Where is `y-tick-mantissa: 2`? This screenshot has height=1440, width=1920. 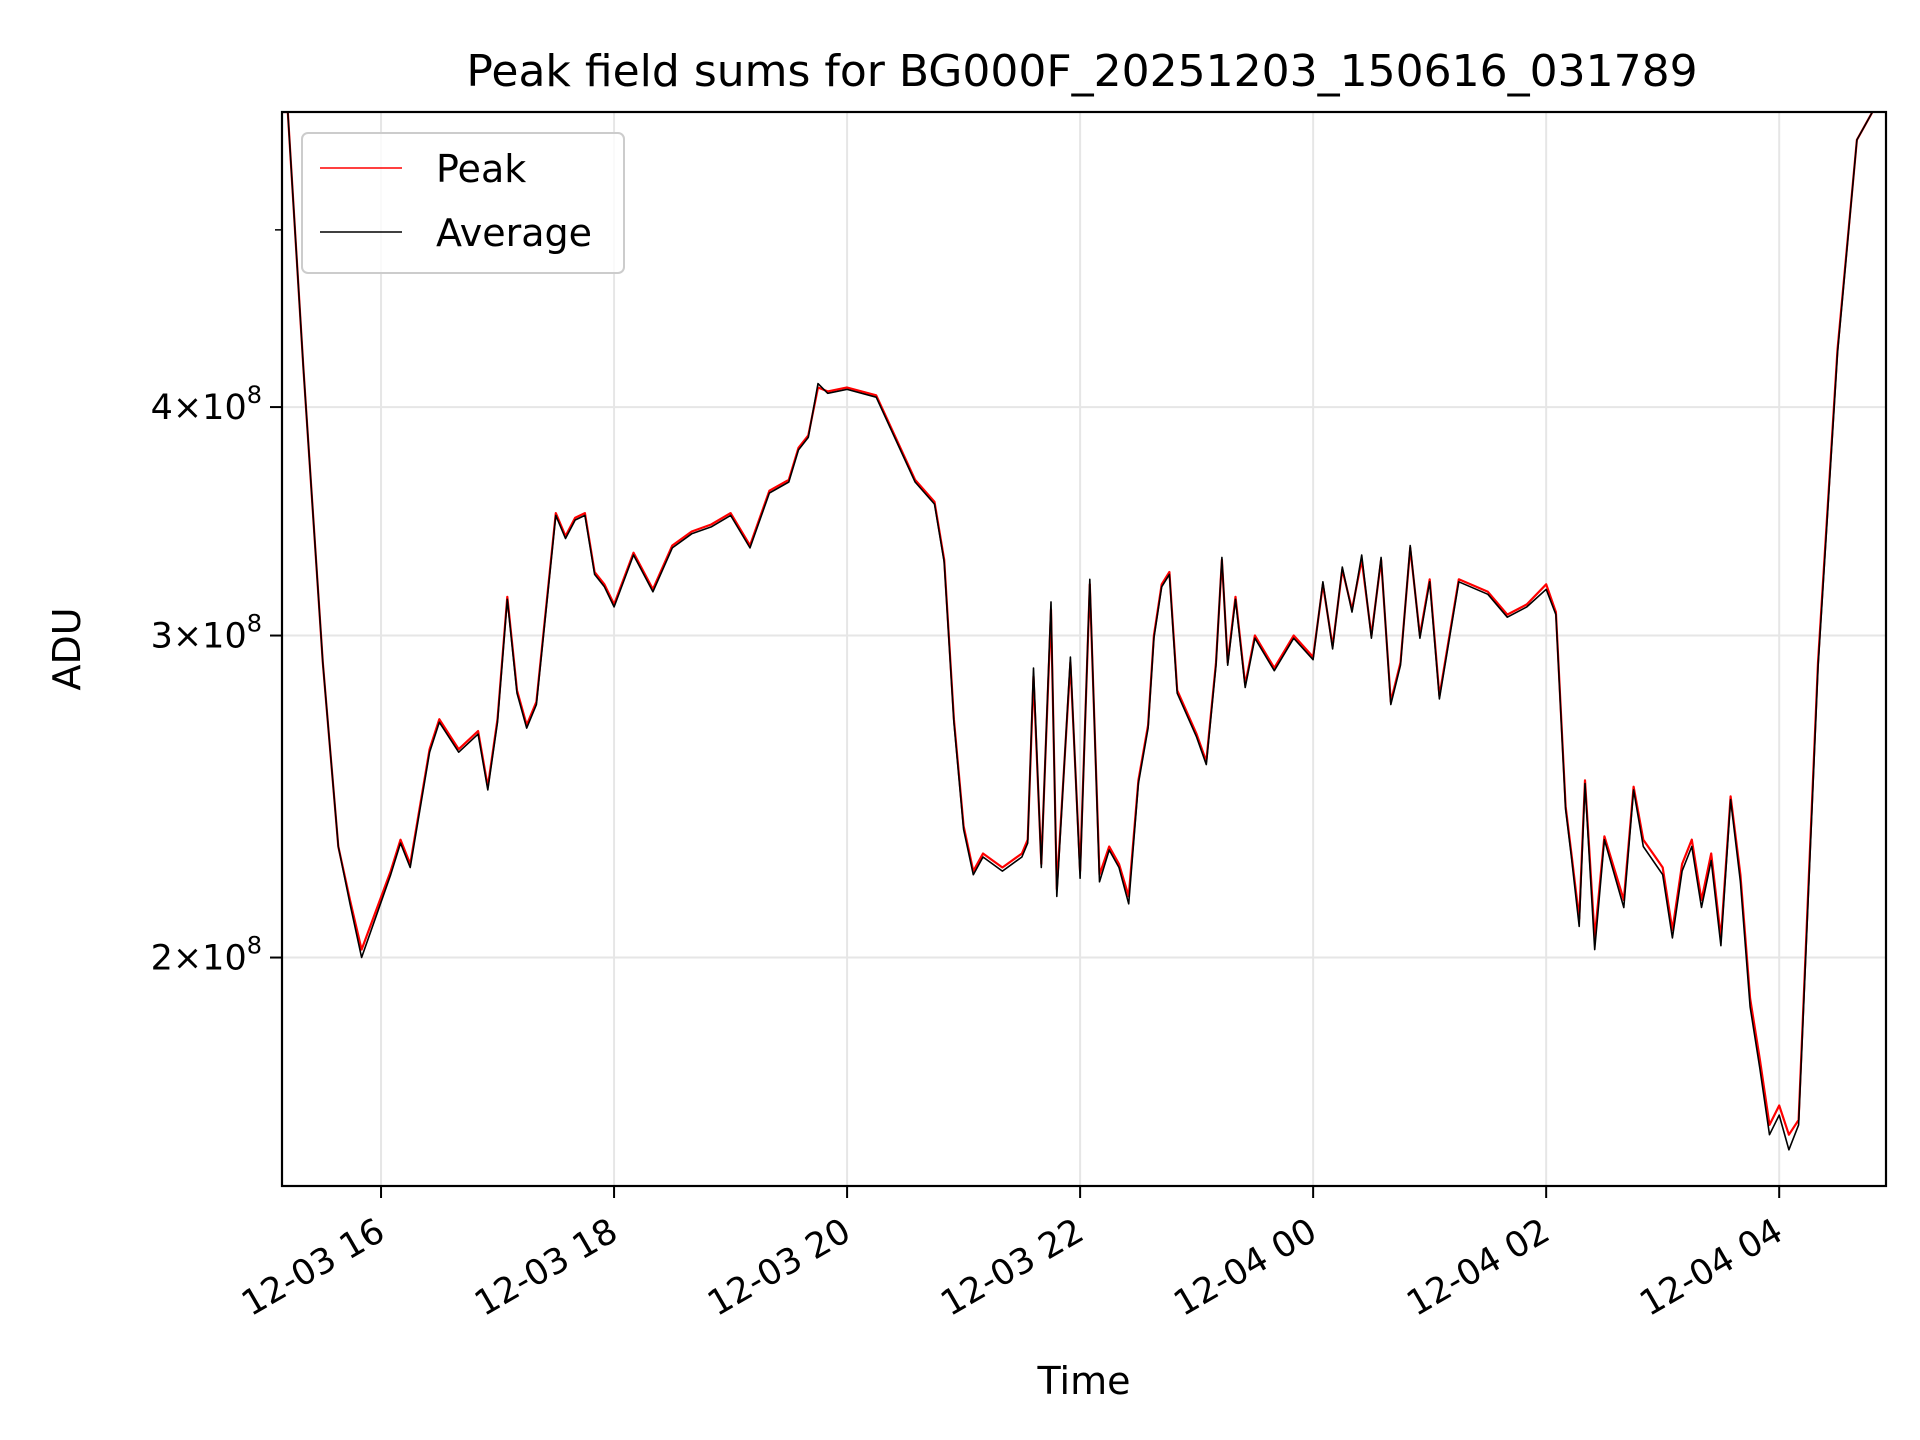 y-tick-mantissa: 2 is located at coordinates (162, 959).